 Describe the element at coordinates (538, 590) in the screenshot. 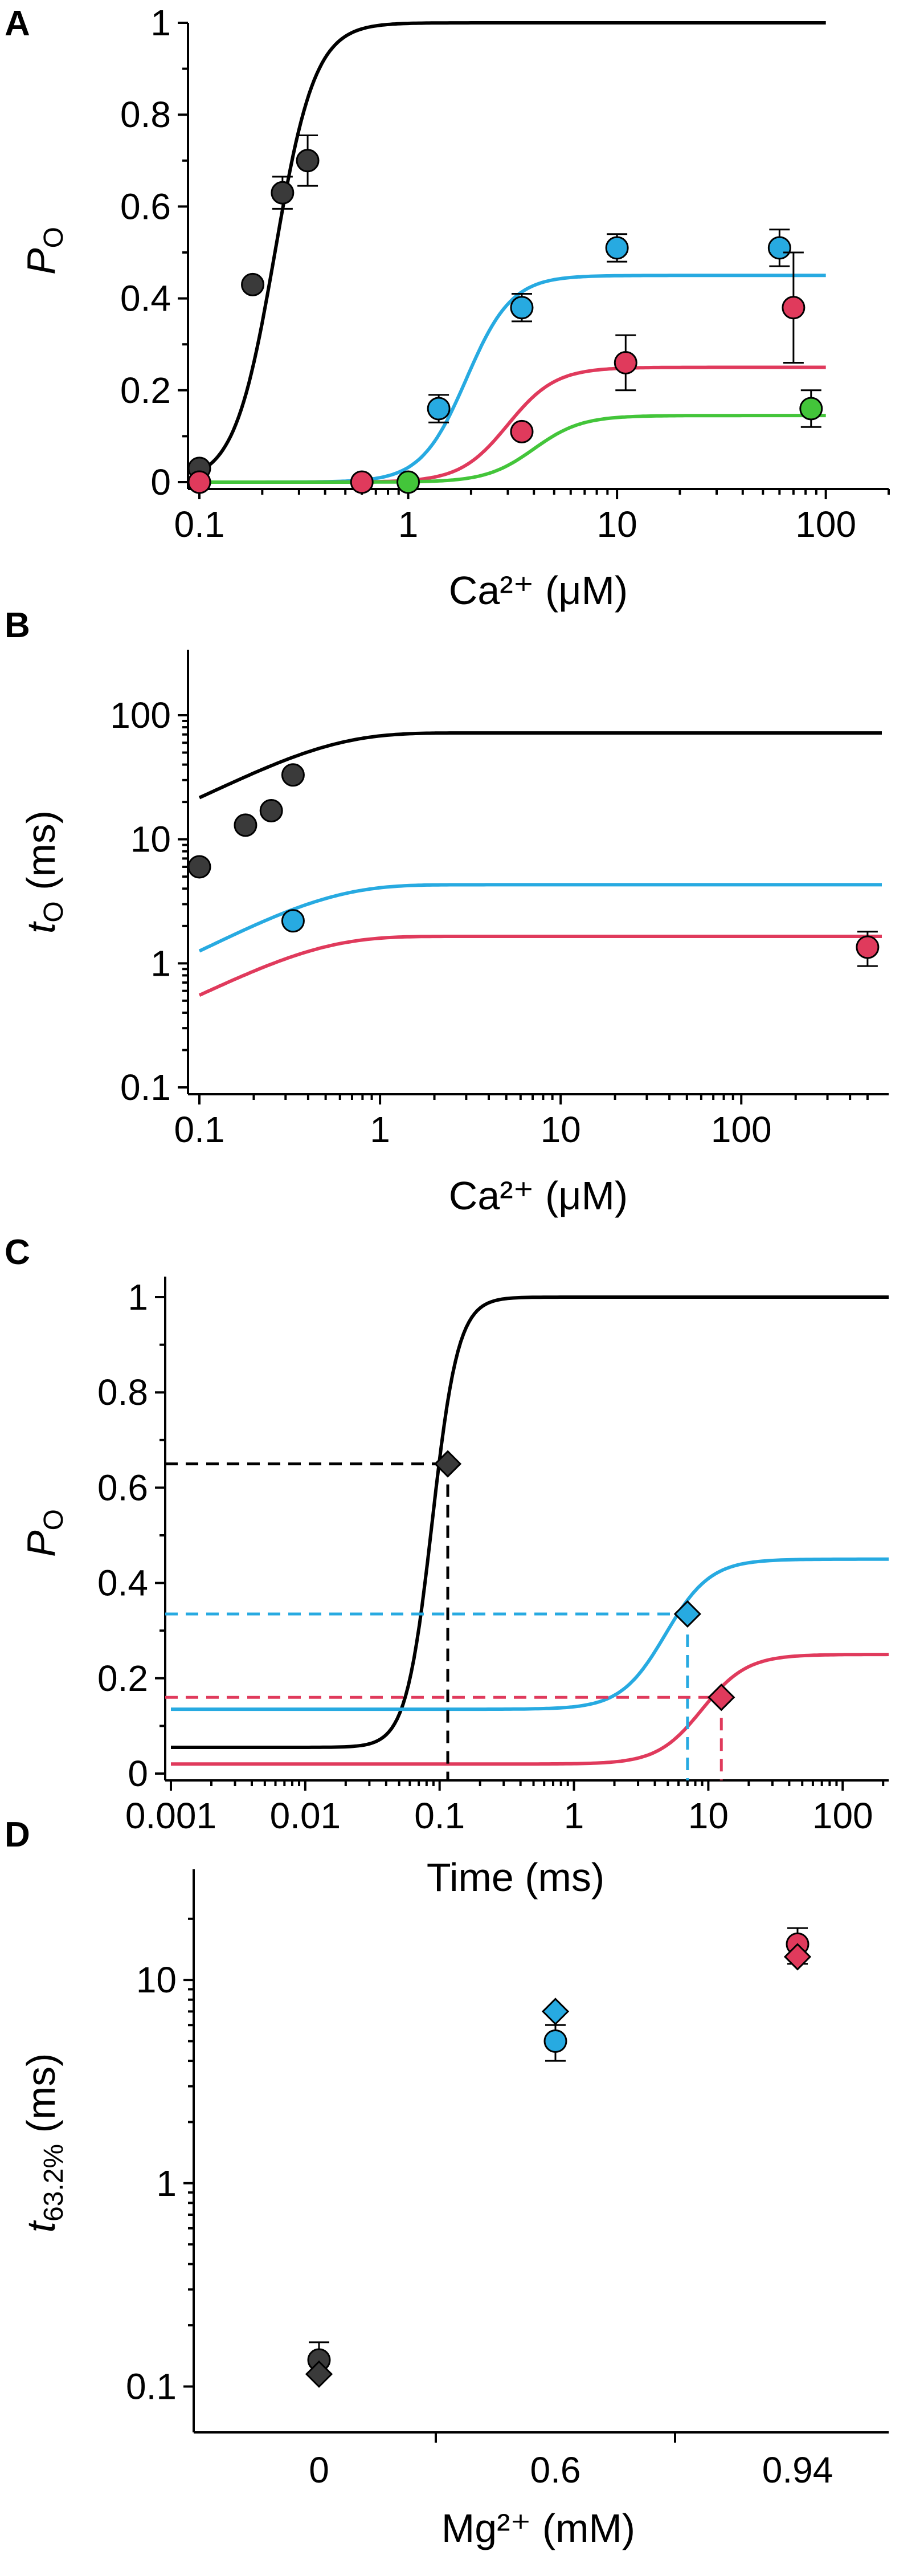

I see `panel-a-x-axis-title: Ca²⁺ (μM)` at that location.